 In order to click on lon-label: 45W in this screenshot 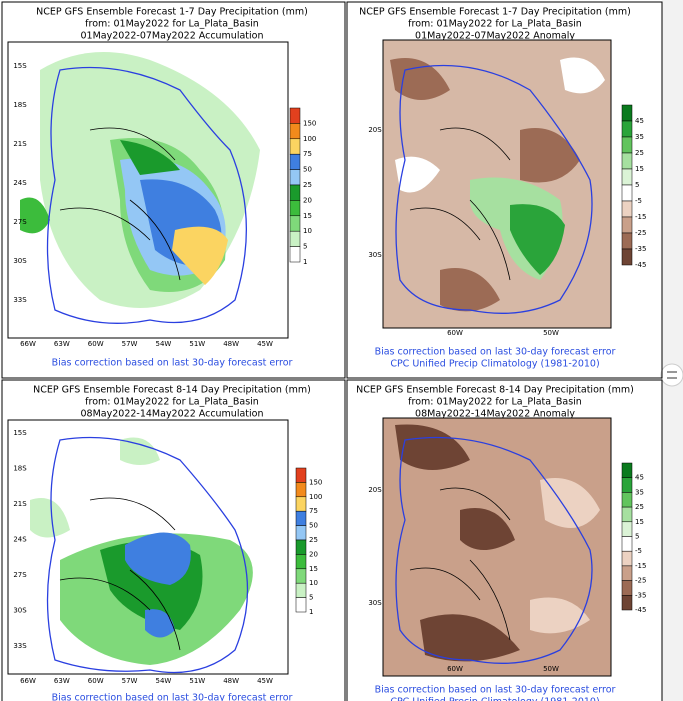, I will do `click(265, 681)`.